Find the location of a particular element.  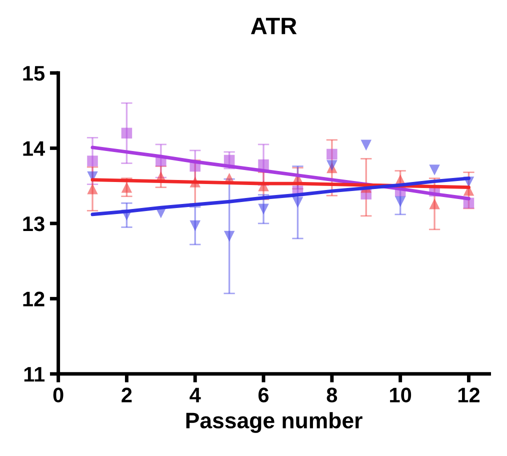

x-tick-label: 10 is located at coordinates (401, 395).